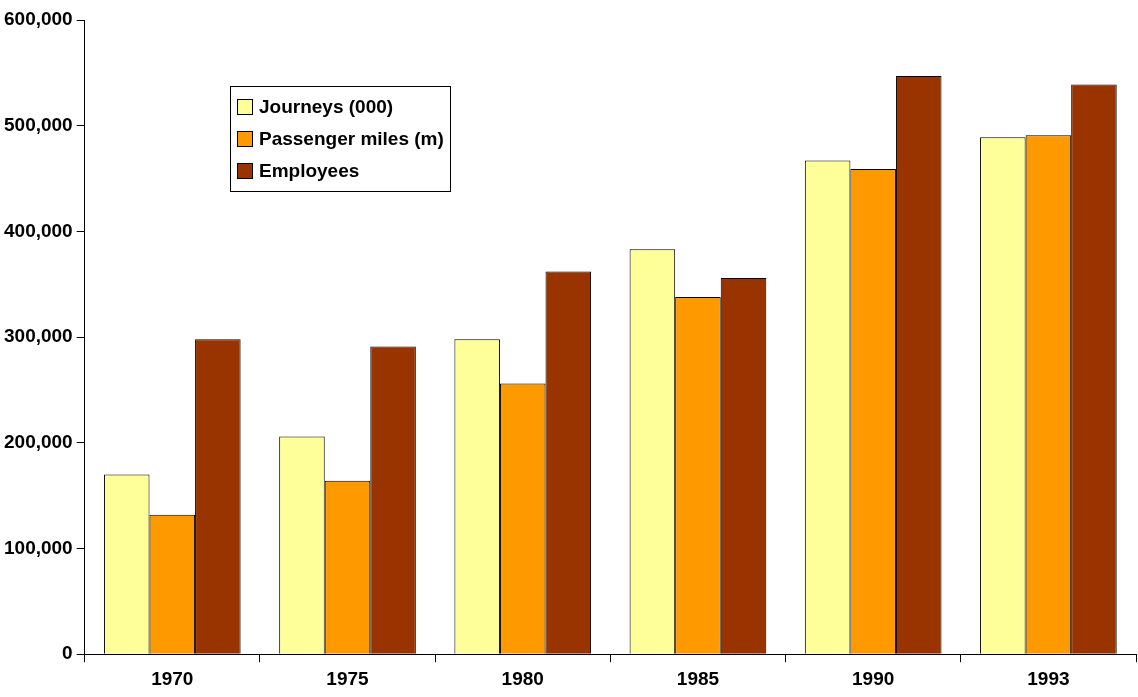 This screenshot has height=697, width=1138. What do you see at coordinates (1048, 678) in the screenshot?
I see `x-tick-label: 1993` at bounding box center [1048, 678].